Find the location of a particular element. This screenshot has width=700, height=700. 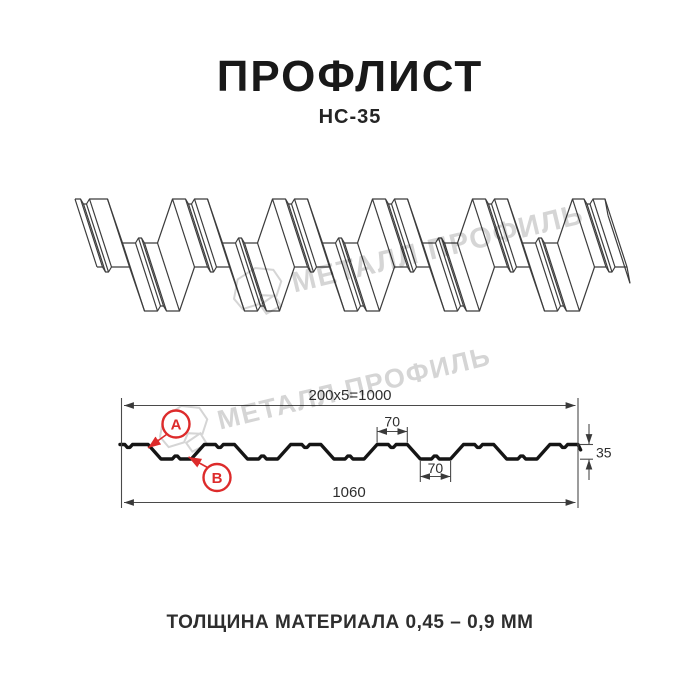

watermark-lower: МЕТАЛЛ ПРОФИЛЬ is located at coordinates (326, 397).